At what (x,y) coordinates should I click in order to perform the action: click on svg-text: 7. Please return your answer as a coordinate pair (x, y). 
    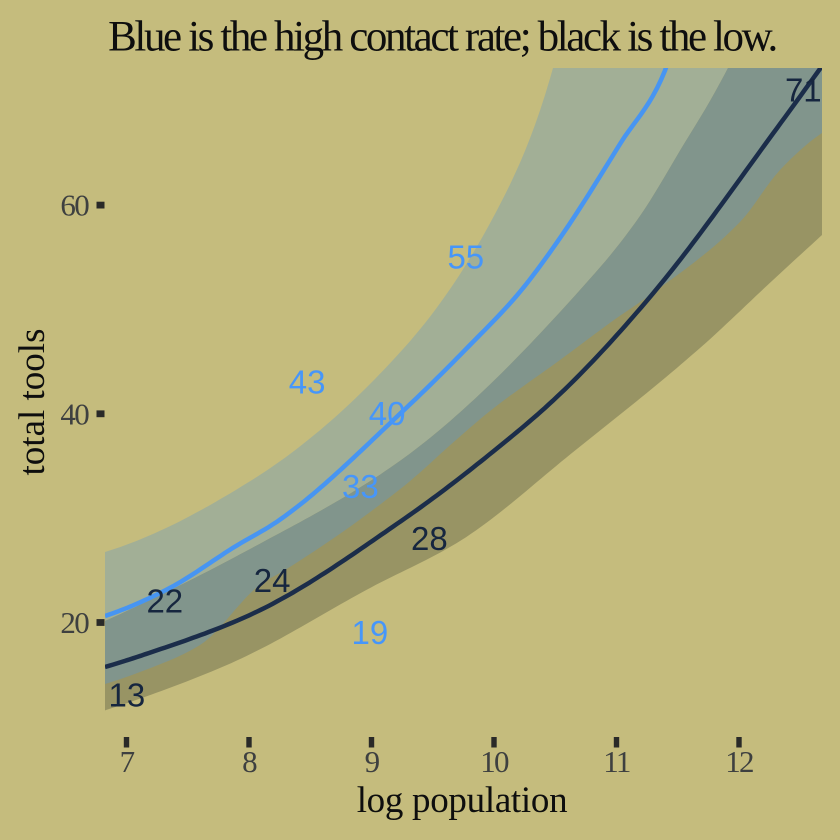
    Looking at the image, I should click on (127, 761).